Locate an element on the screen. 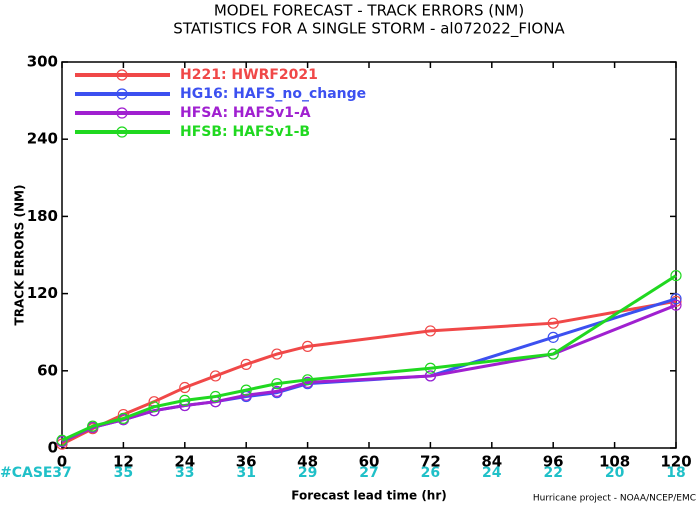  x-tick-label: 84 is located at coordinates (491, 462).